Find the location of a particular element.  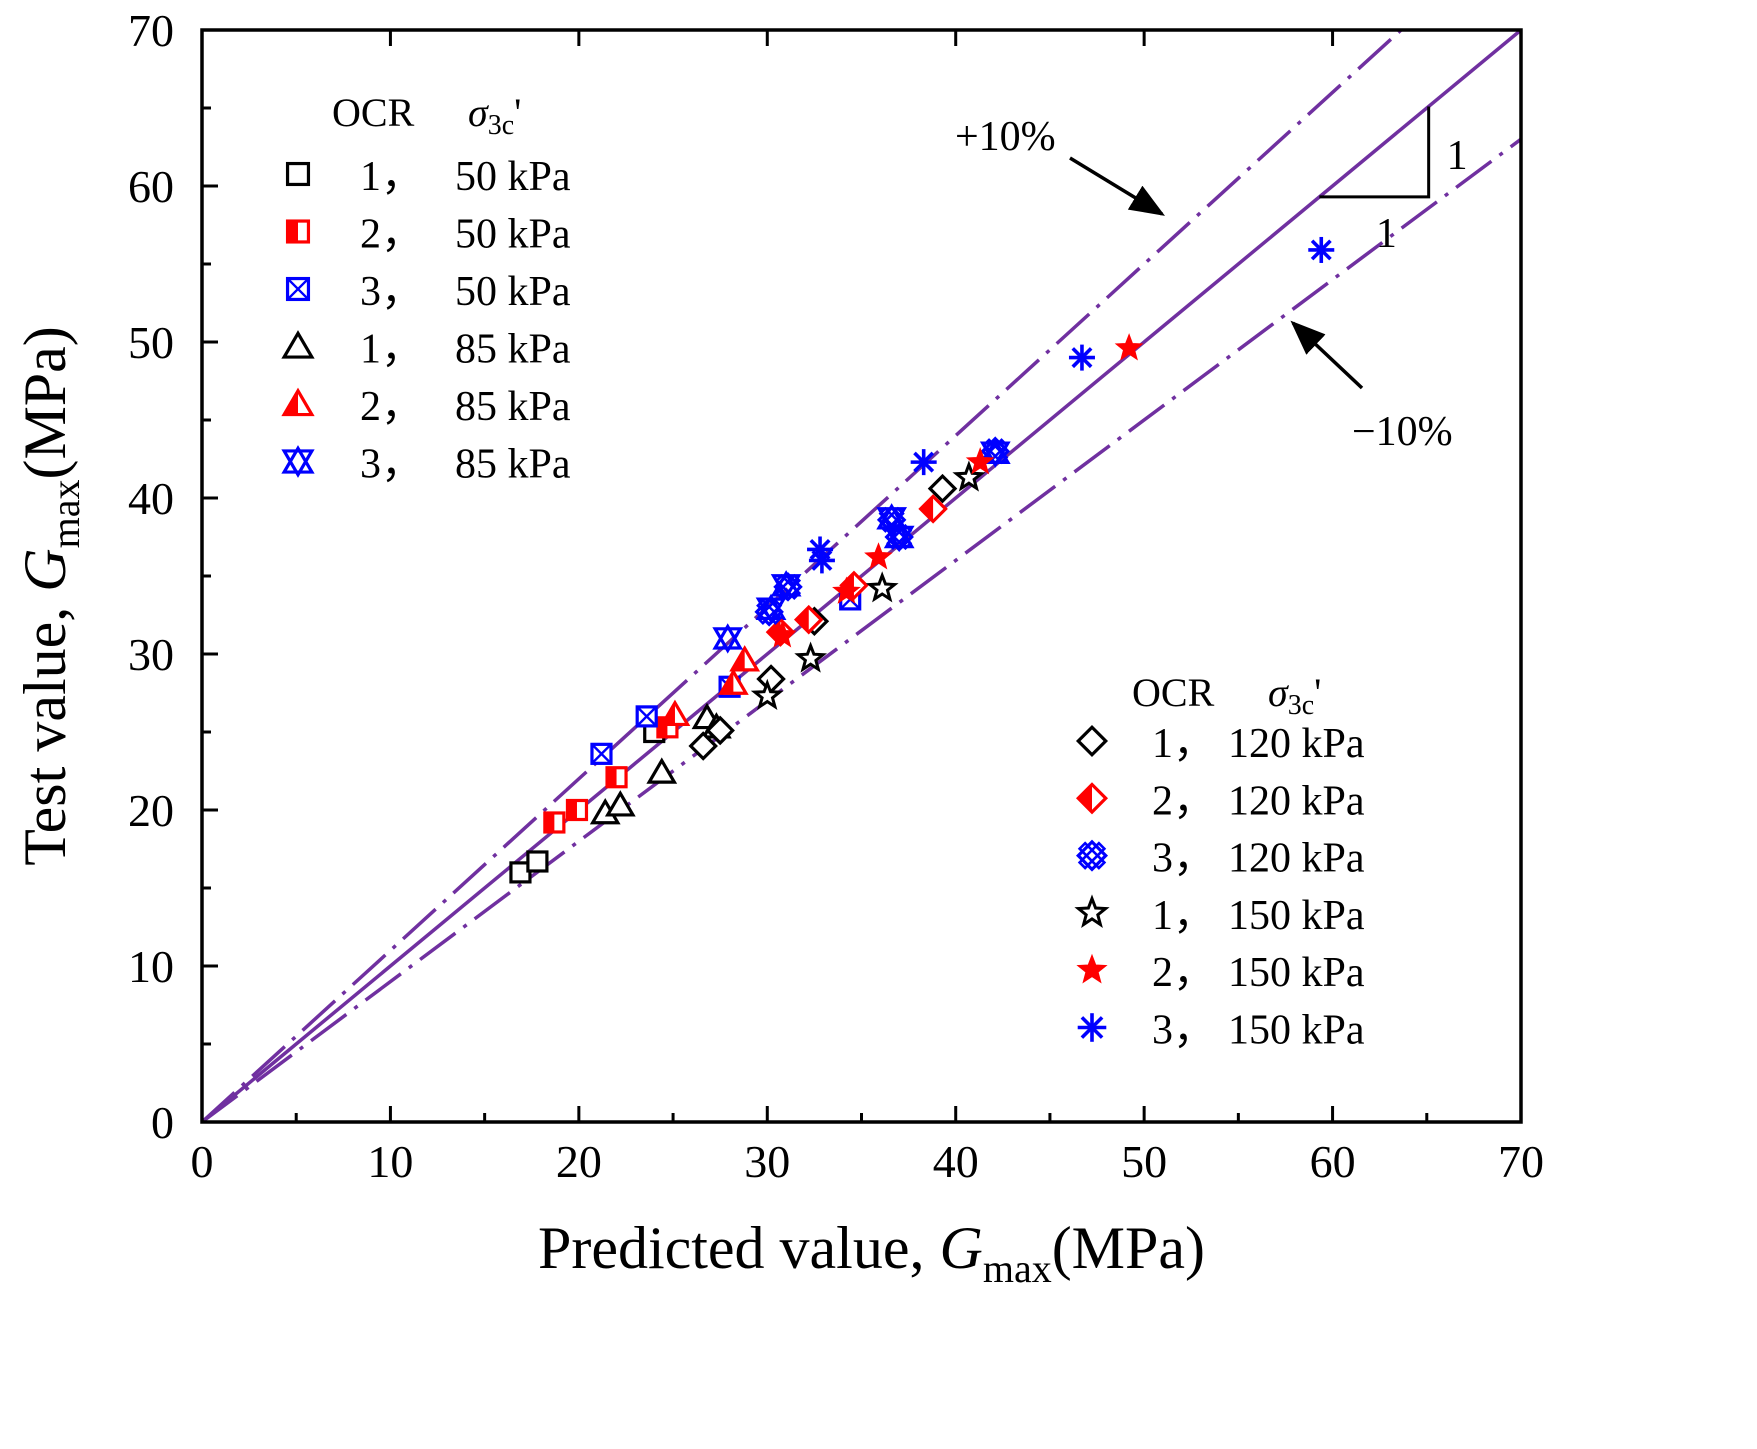

slope-run-label: 1 is located at coordinates (1386, 234).